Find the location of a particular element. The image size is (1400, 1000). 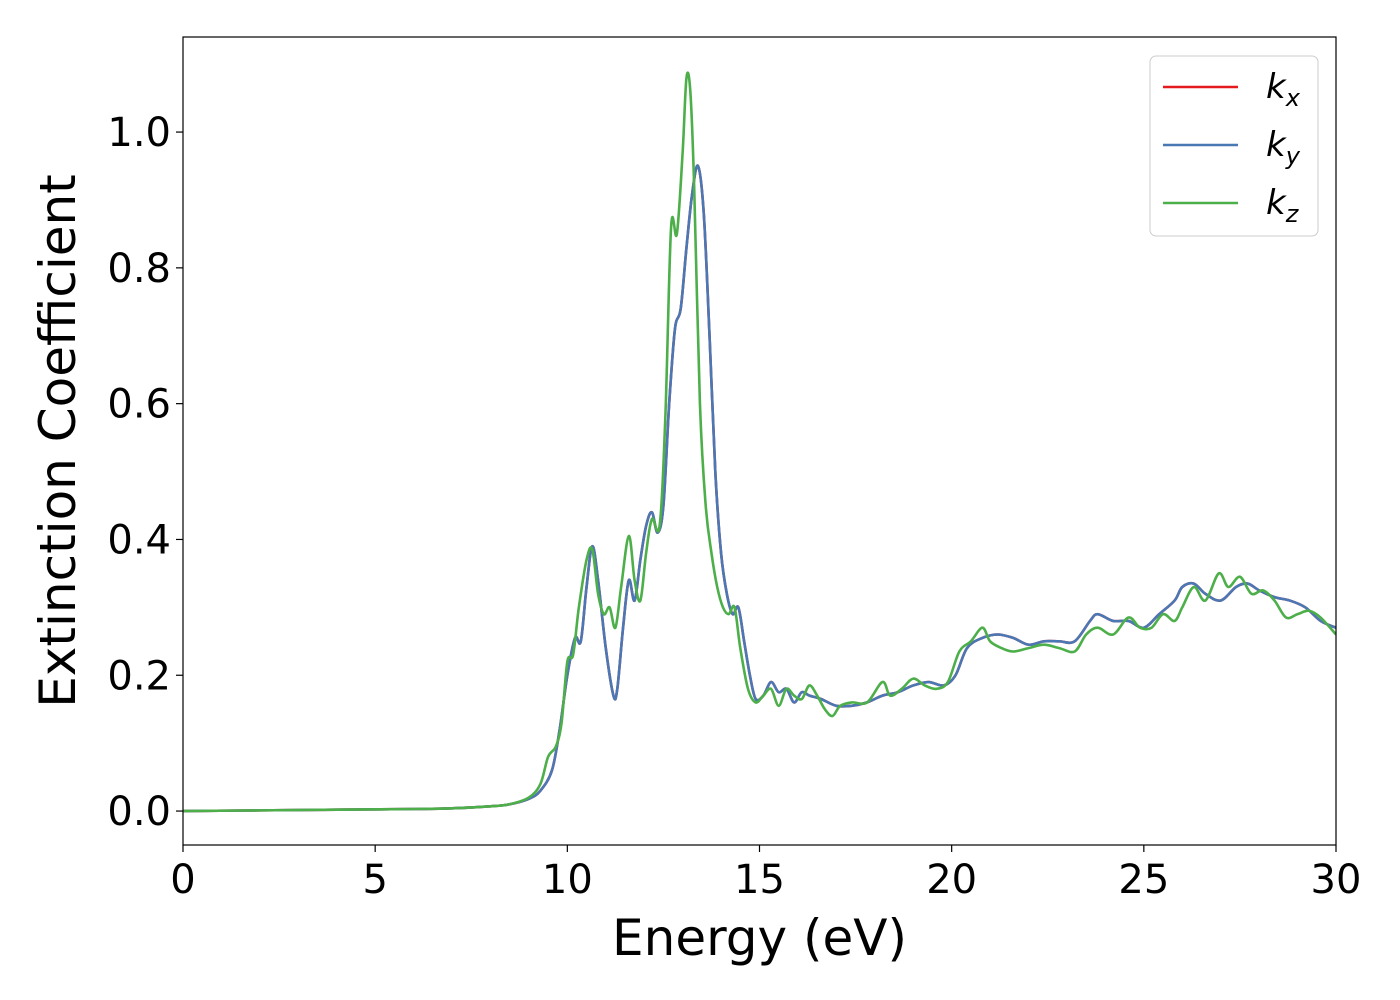

x-tick-label: 25 is located at coordinates (1143, 880).